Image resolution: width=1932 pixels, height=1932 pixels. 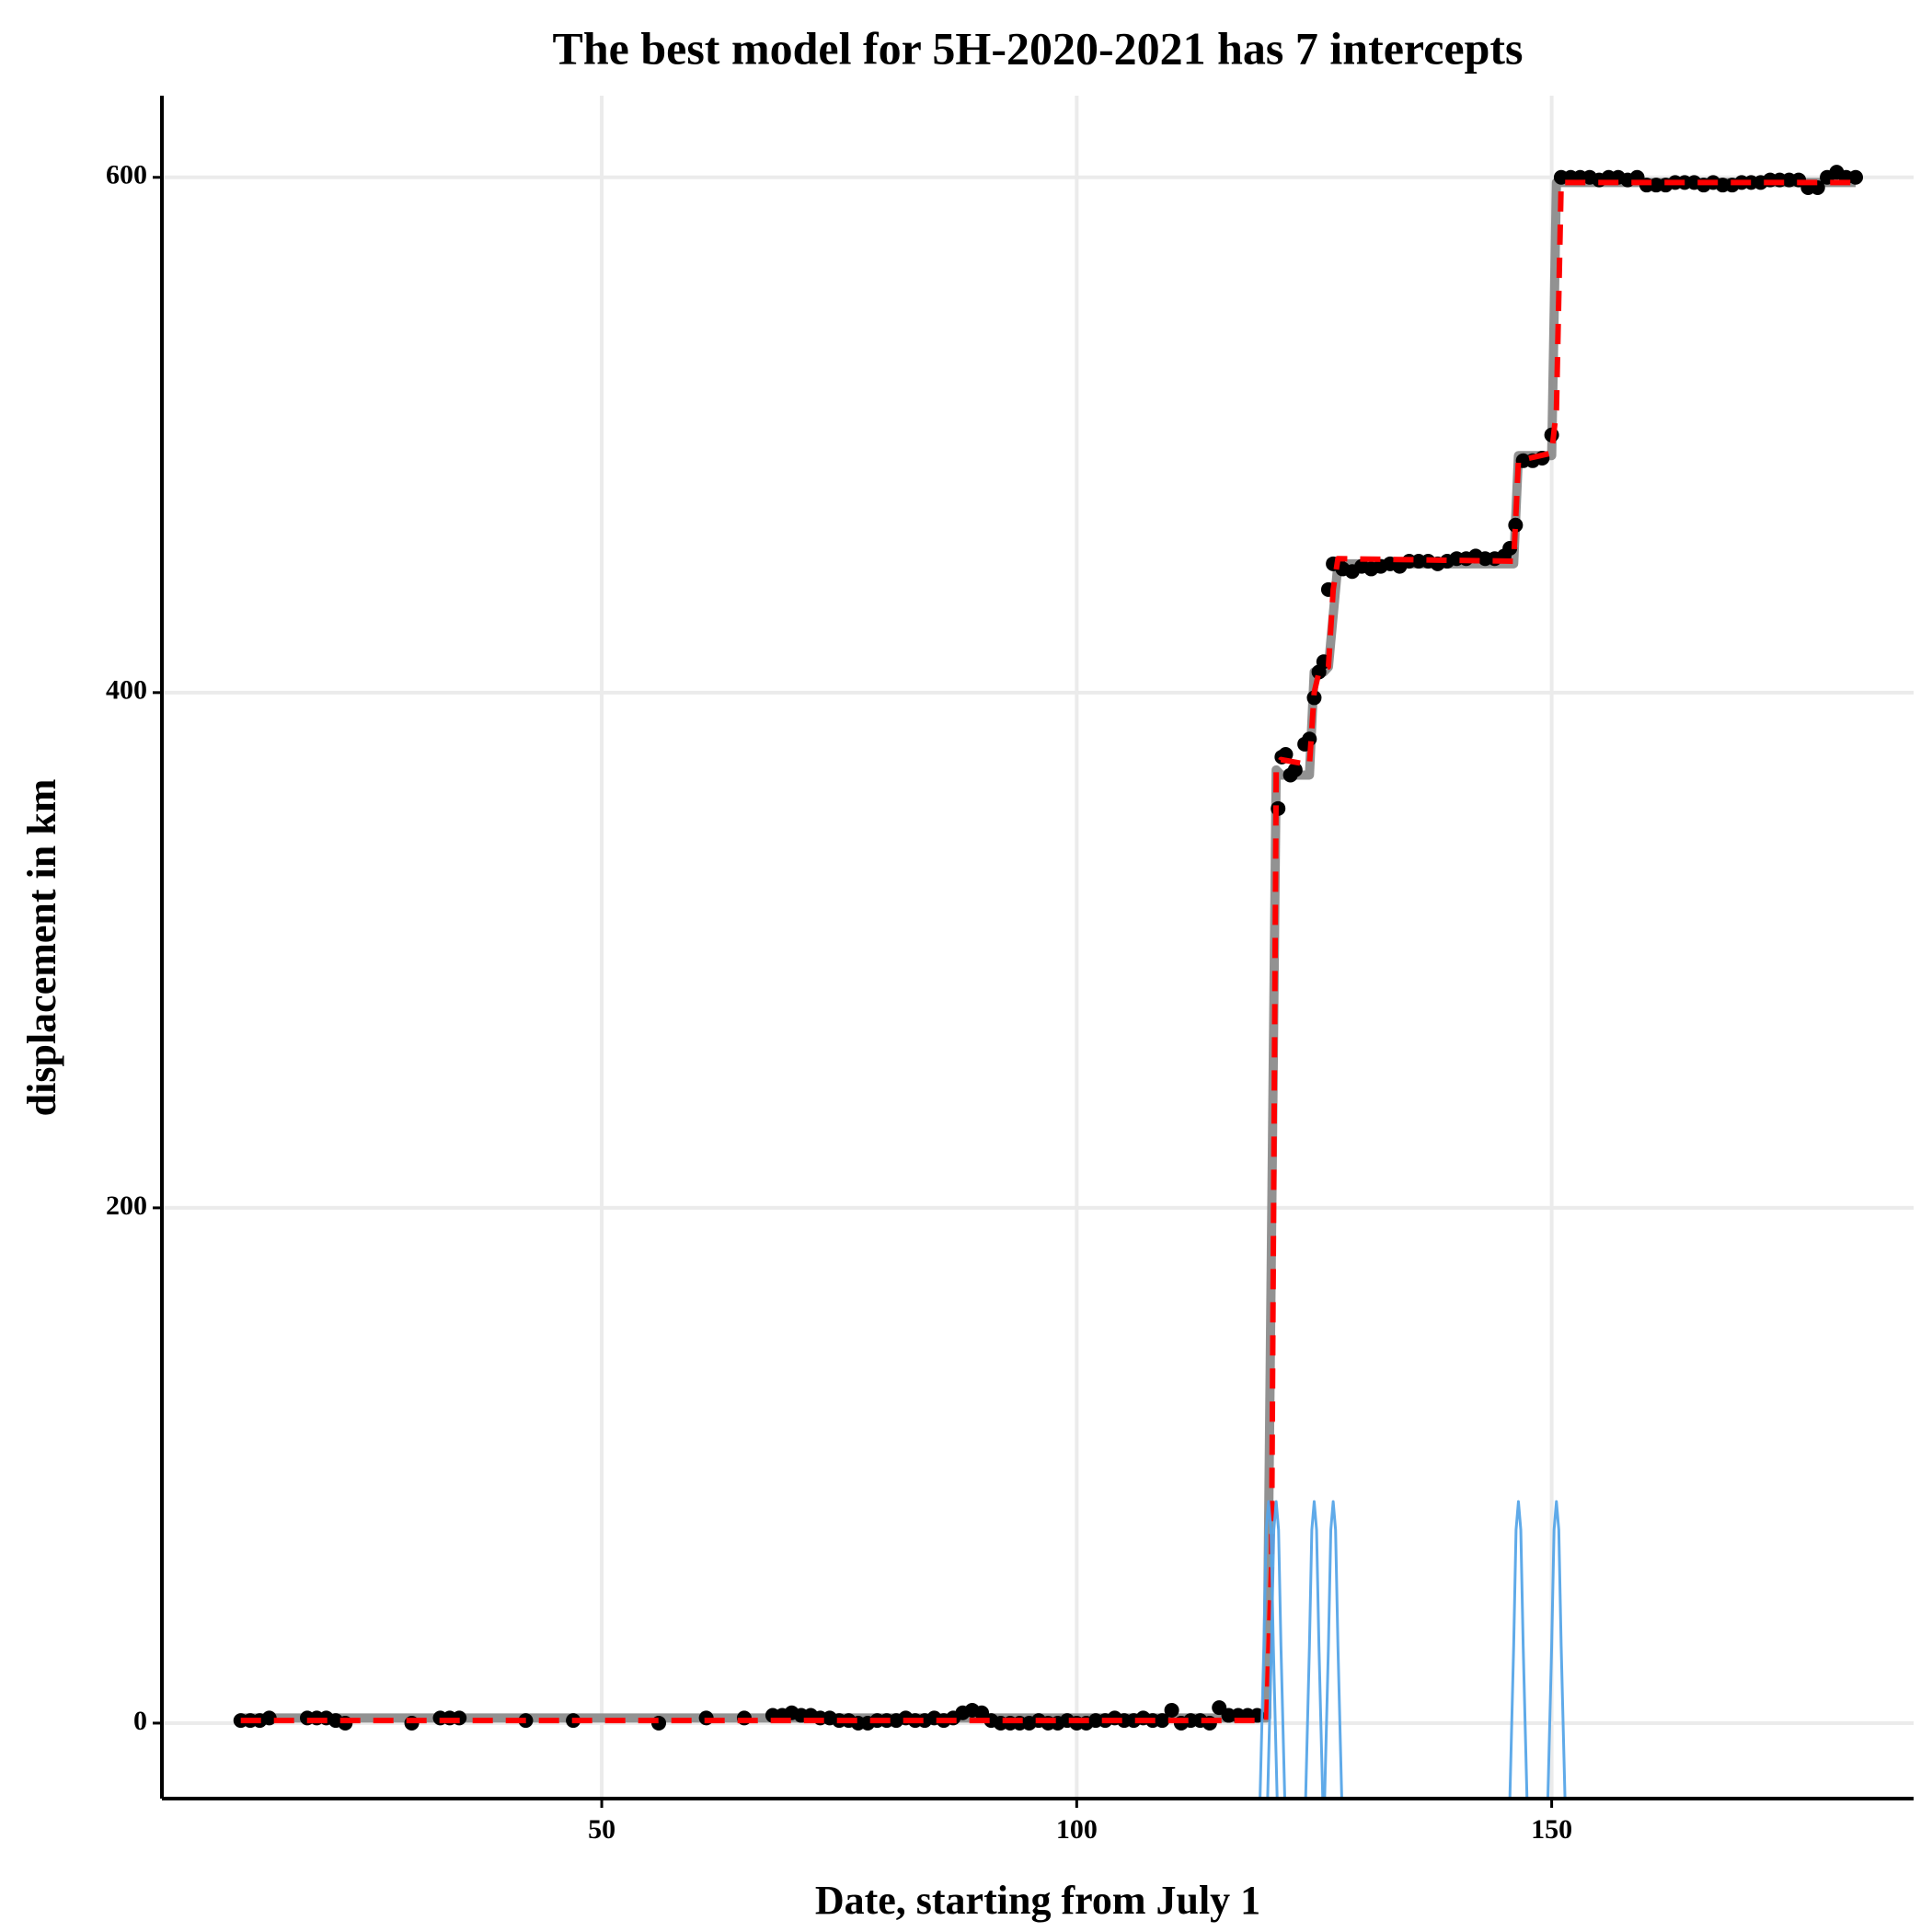 What do you see at coordinates (601, 1829) in the screenshot?
I see `x-tick-label: 50` at bounding box center [601, 1829].